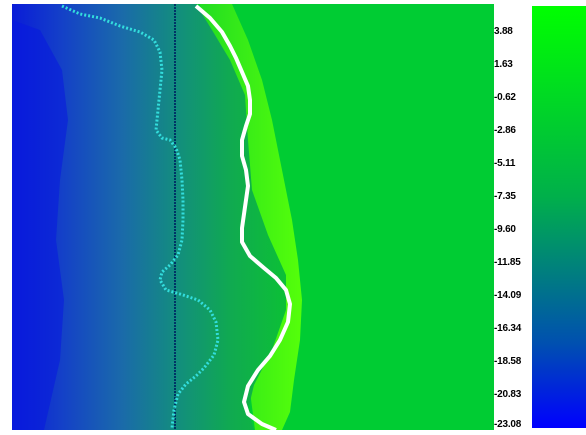  I want to click on colorbar-tick: 3.88, so click(503, 31).